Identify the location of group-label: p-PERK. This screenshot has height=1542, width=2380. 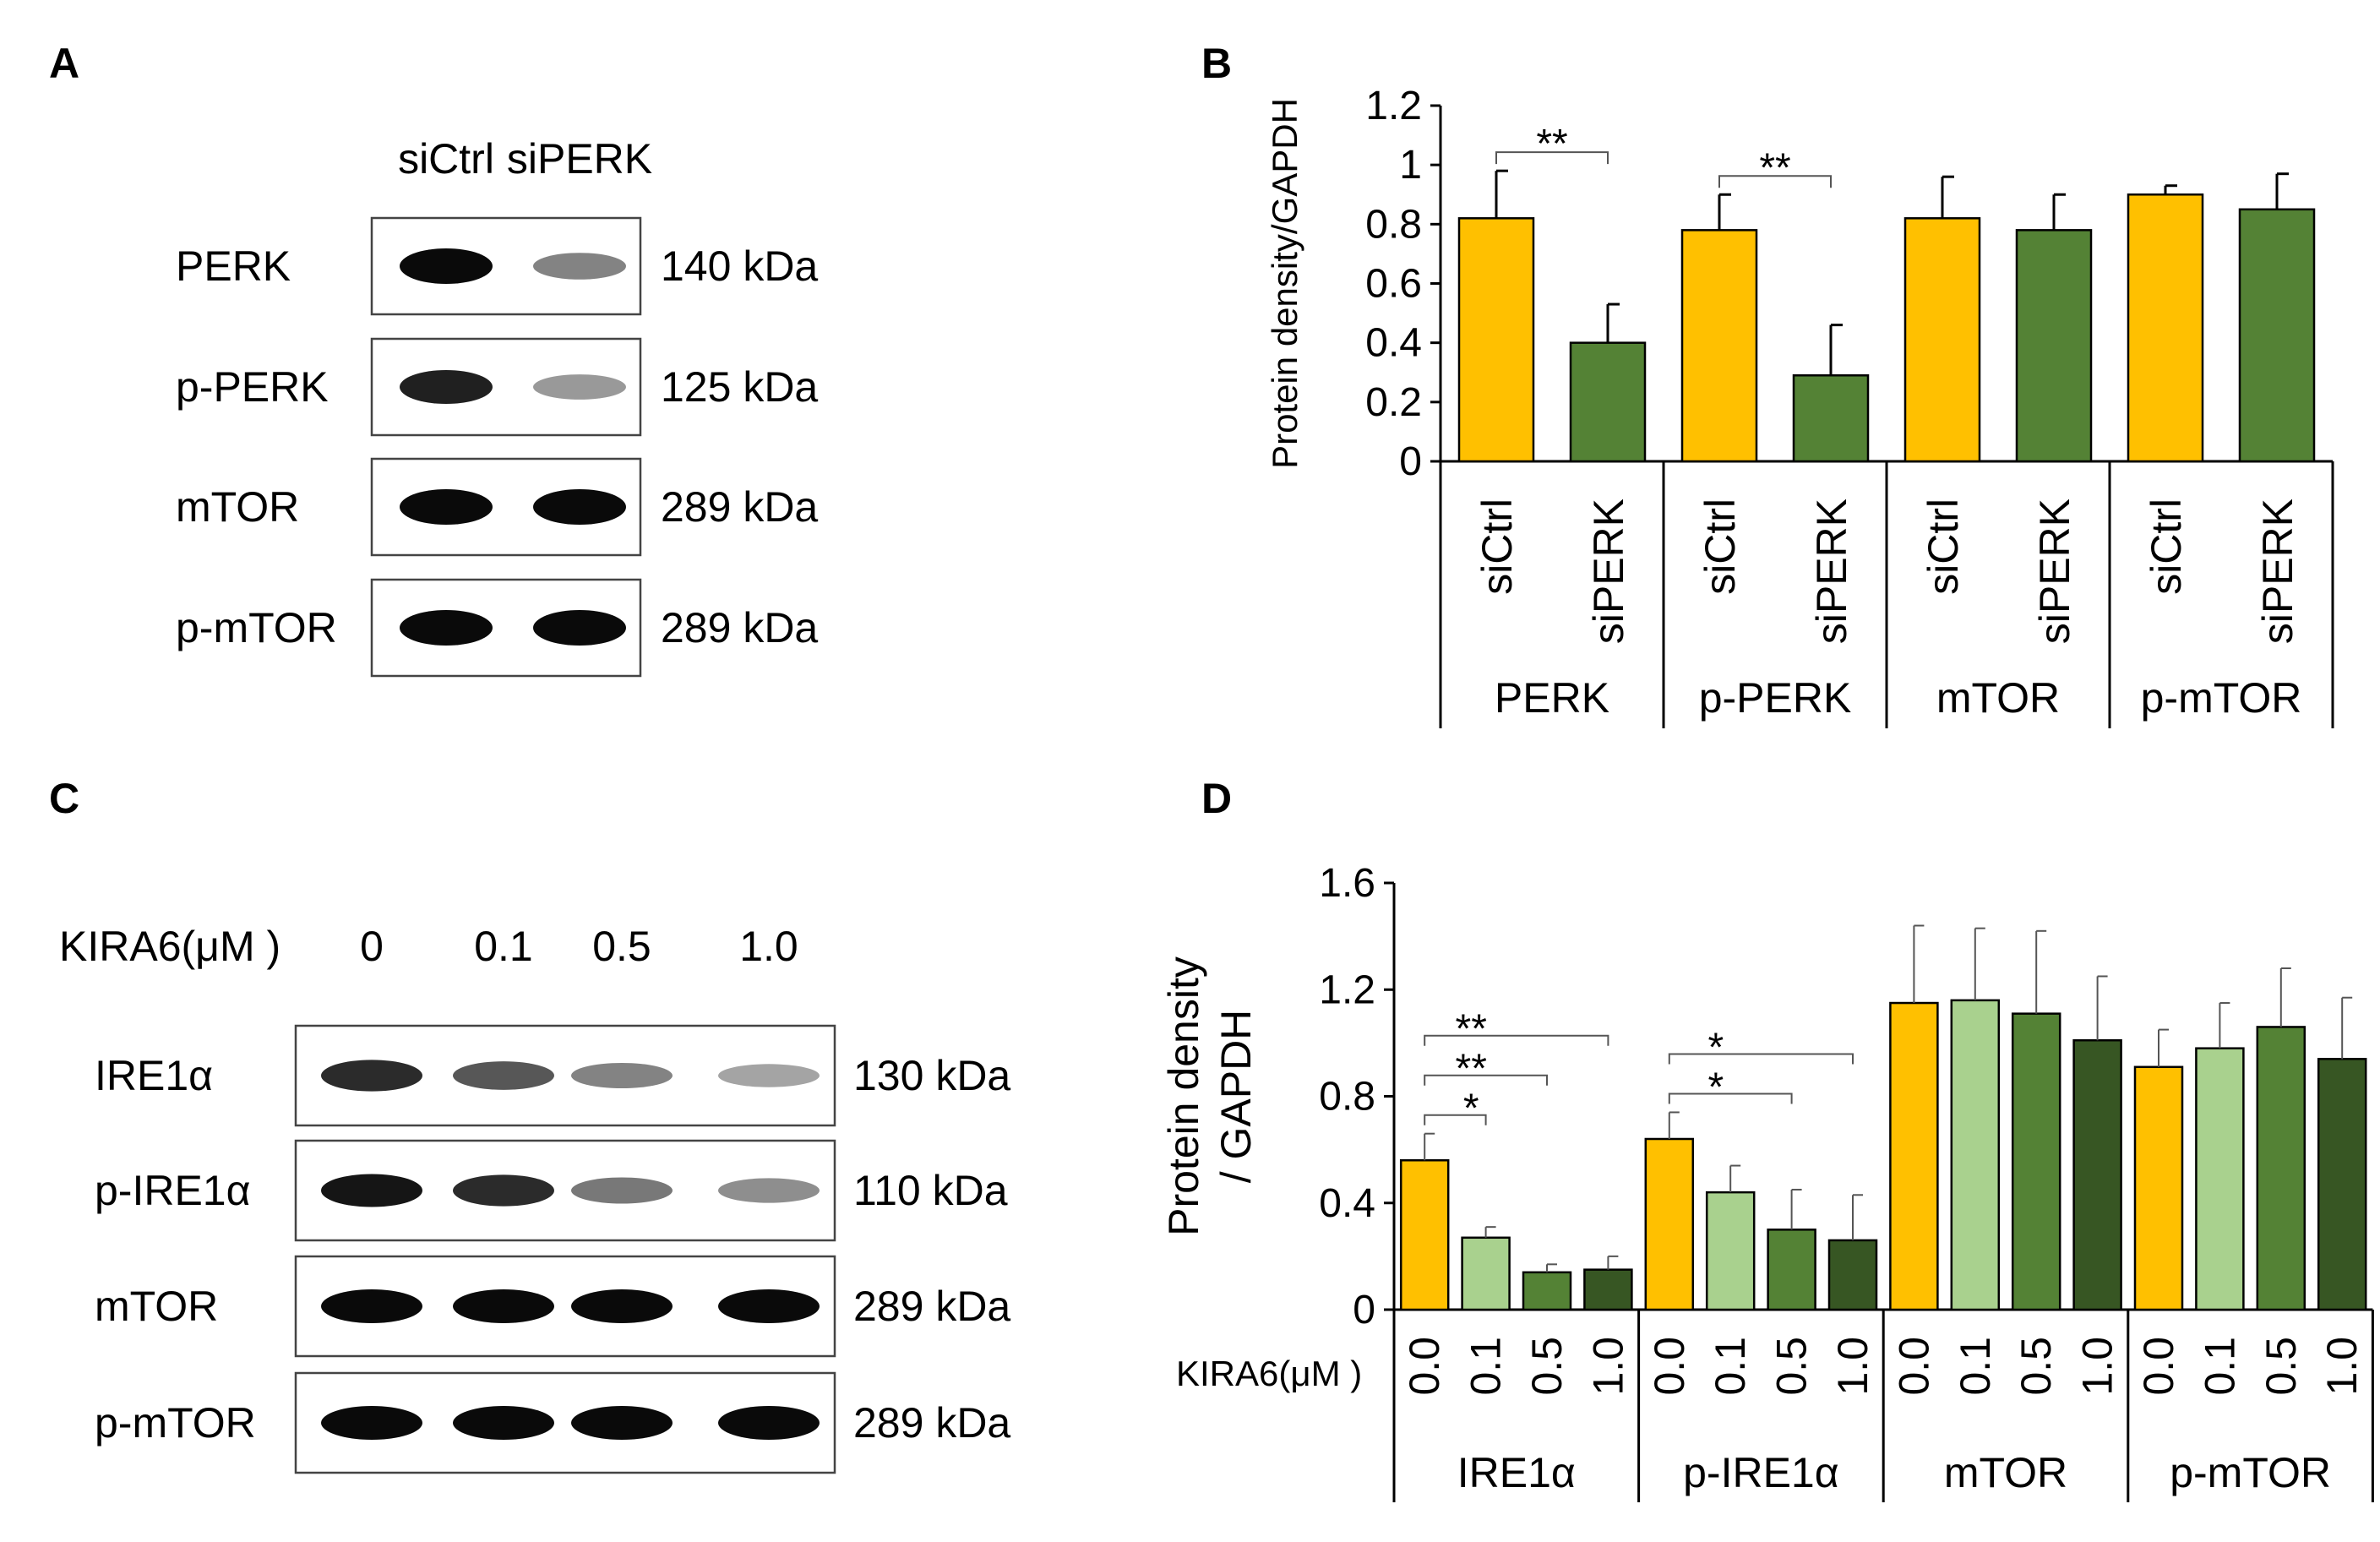
(1776, 698).